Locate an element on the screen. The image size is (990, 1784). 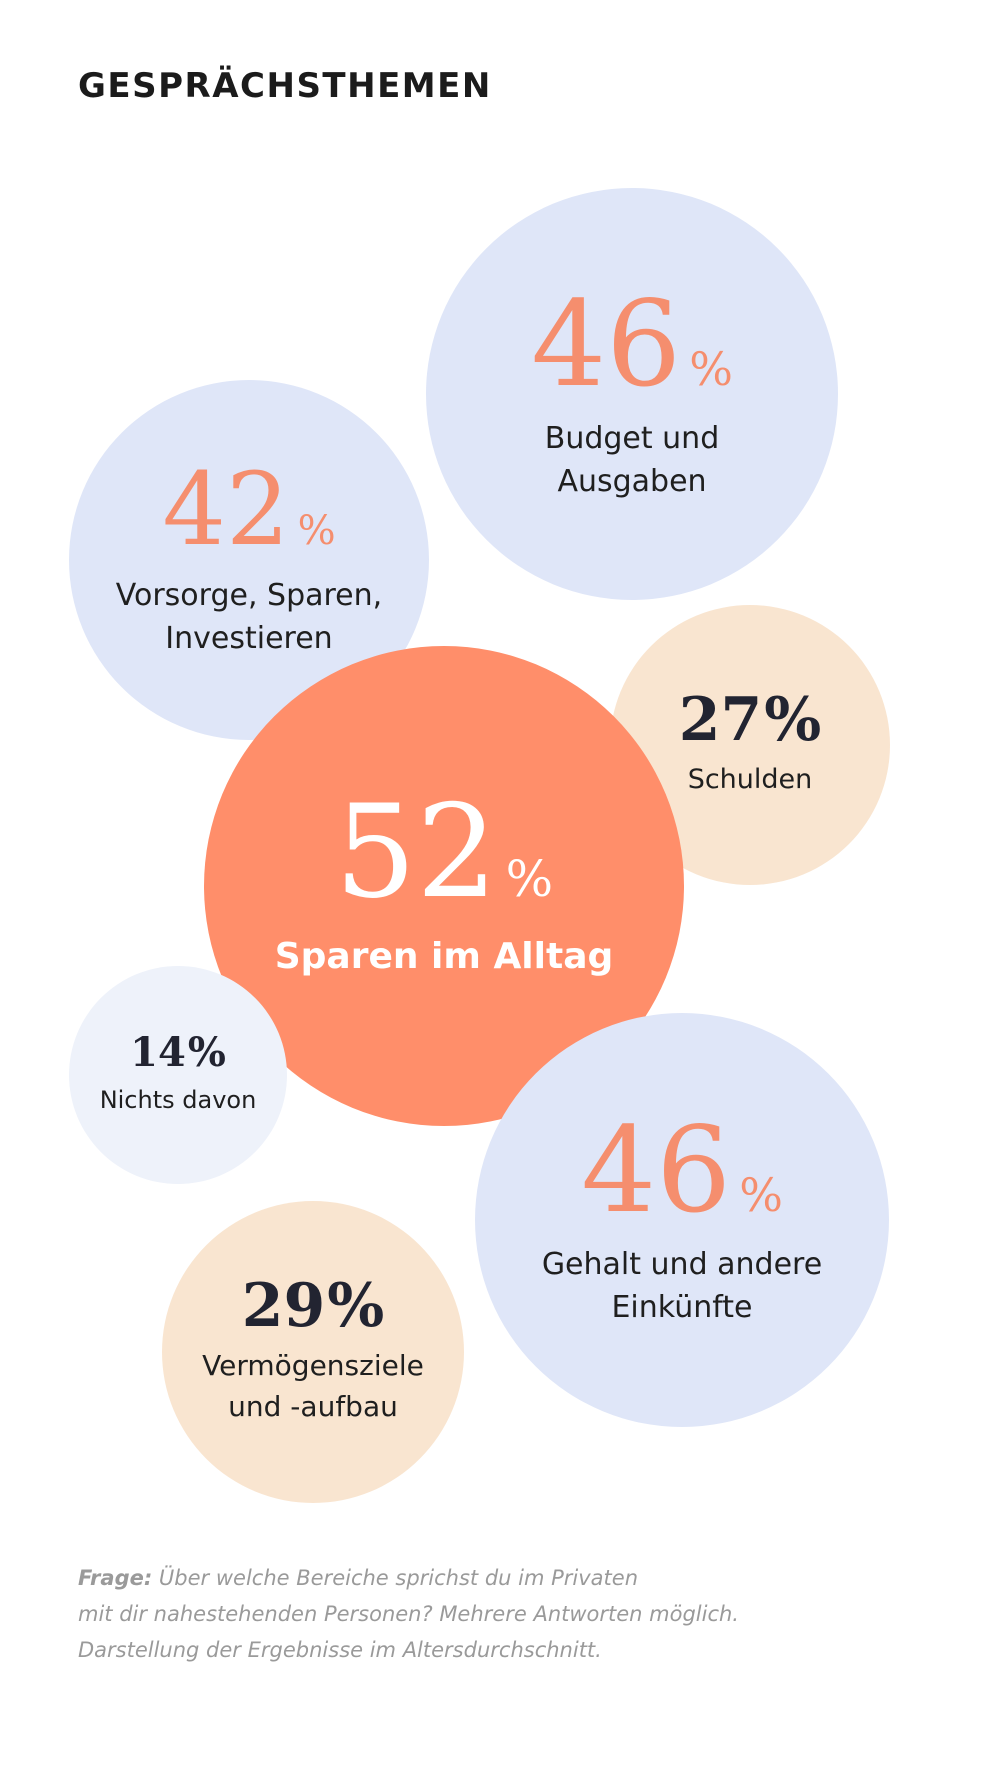
bubble-label-line: Schulden is located at coordinates (750, 780).